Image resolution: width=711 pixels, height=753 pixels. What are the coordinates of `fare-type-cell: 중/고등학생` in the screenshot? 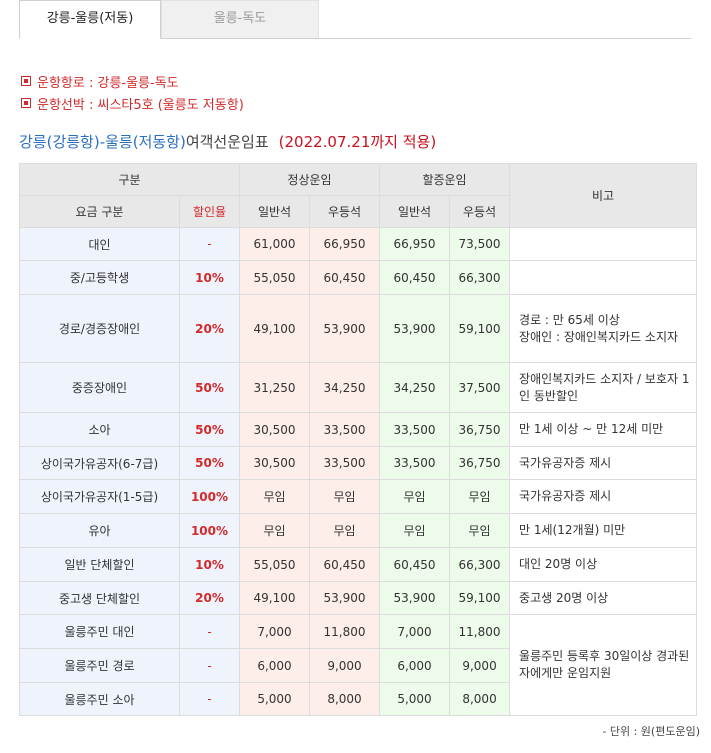 It's located at (99, 277).